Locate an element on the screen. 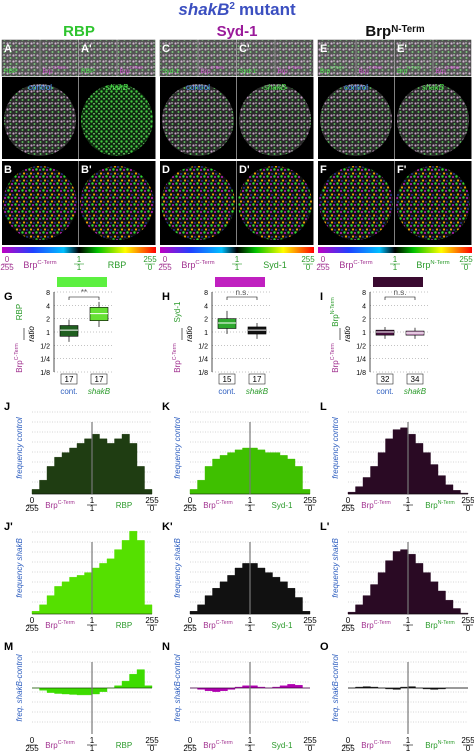  ratio-reference-base: Brp is located at coordinates (335, 366).